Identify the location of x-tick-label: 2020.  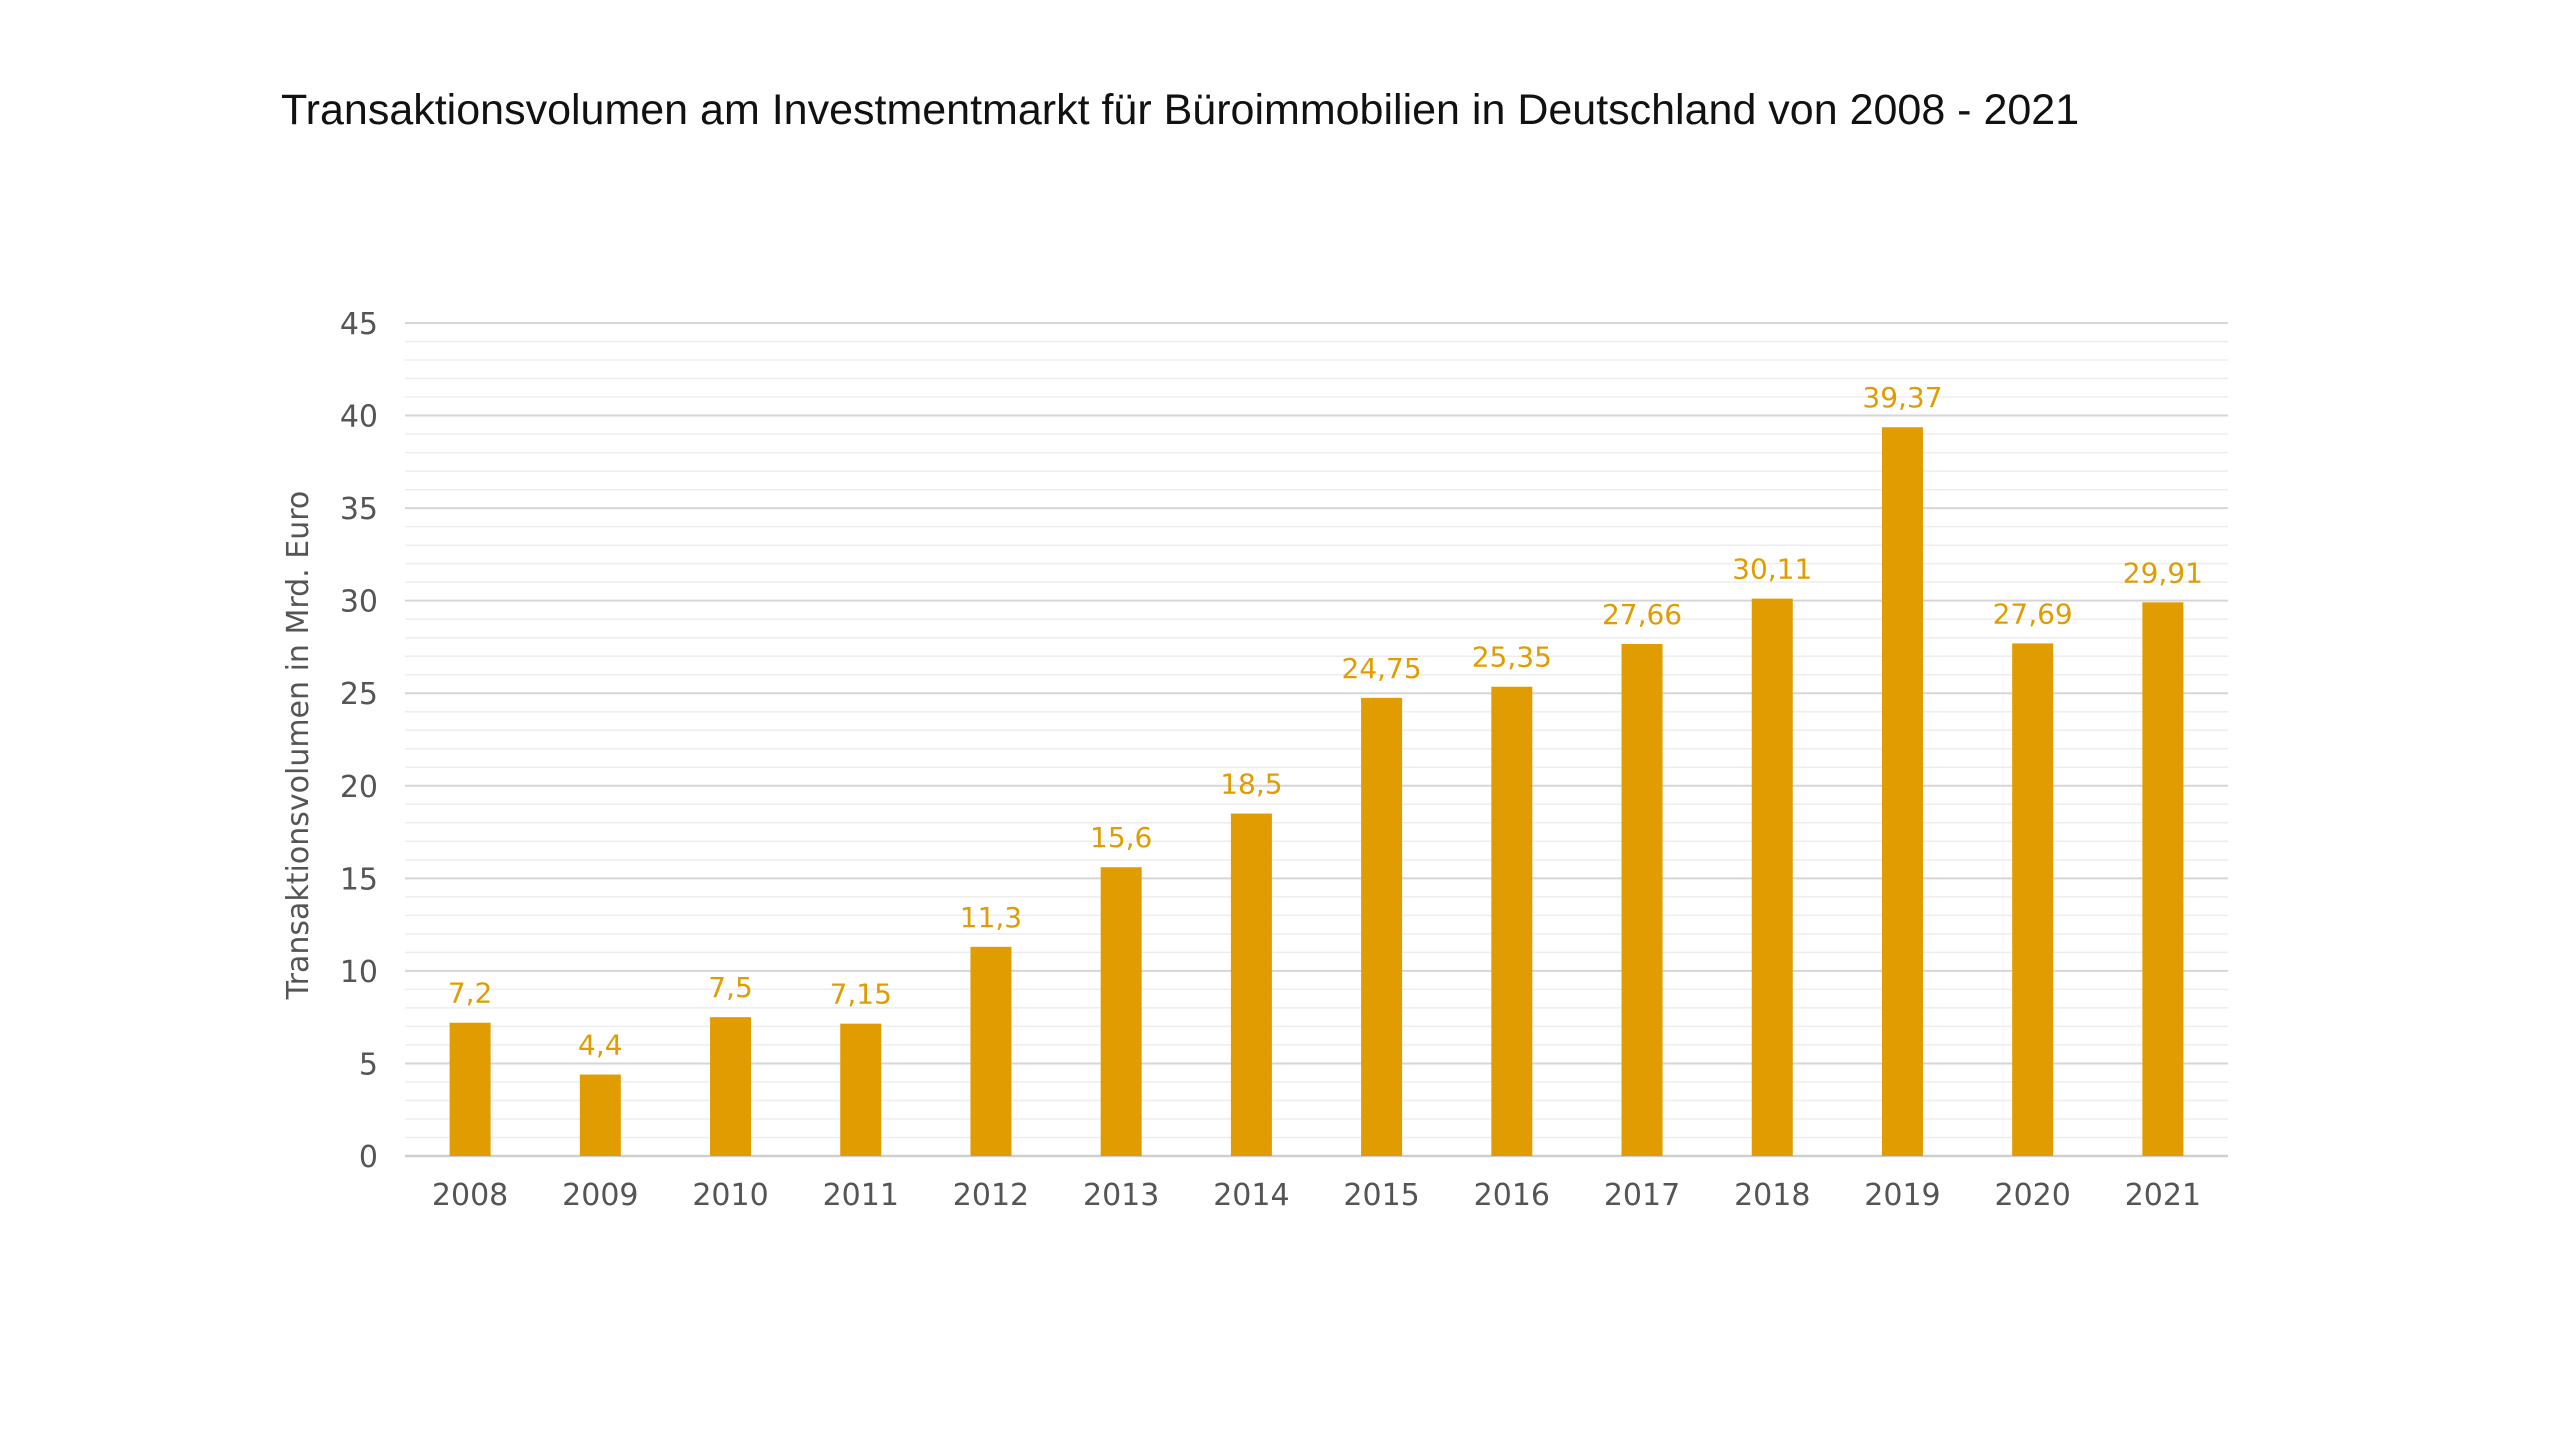
(2032, 1195).